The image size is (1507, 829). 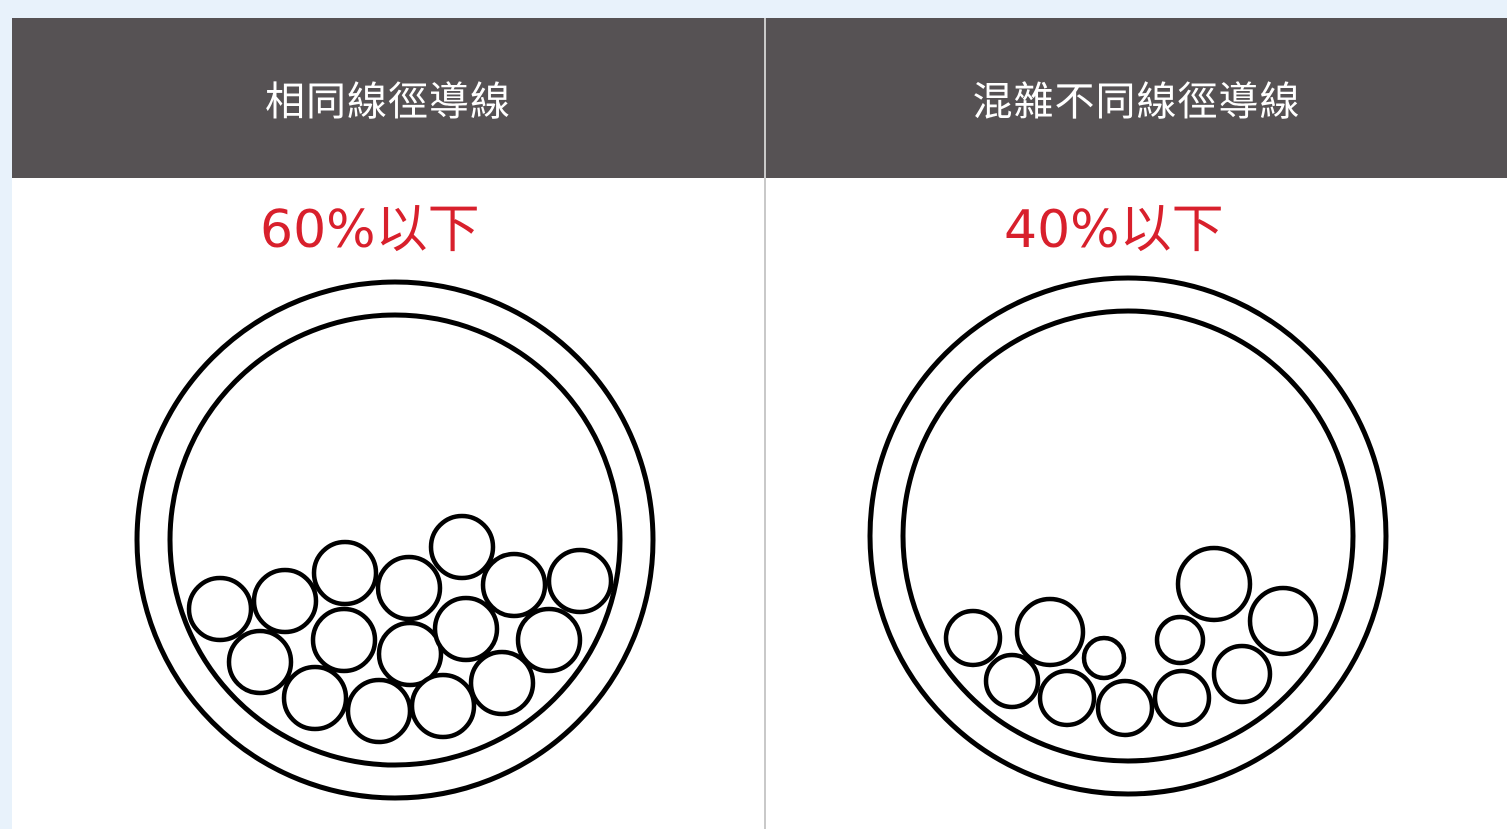 I want to click on column-header-mixed-gauge: 混雜不同線徑導線, so click(x=1136, y=98).